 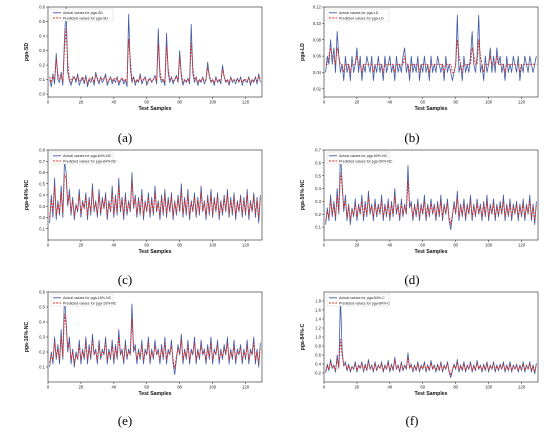 What do you see at coordinates (364, 303) in the screenshot?
I see `legend-label: Predicted values for pga-84%-C` at bounding box center [364, 303].